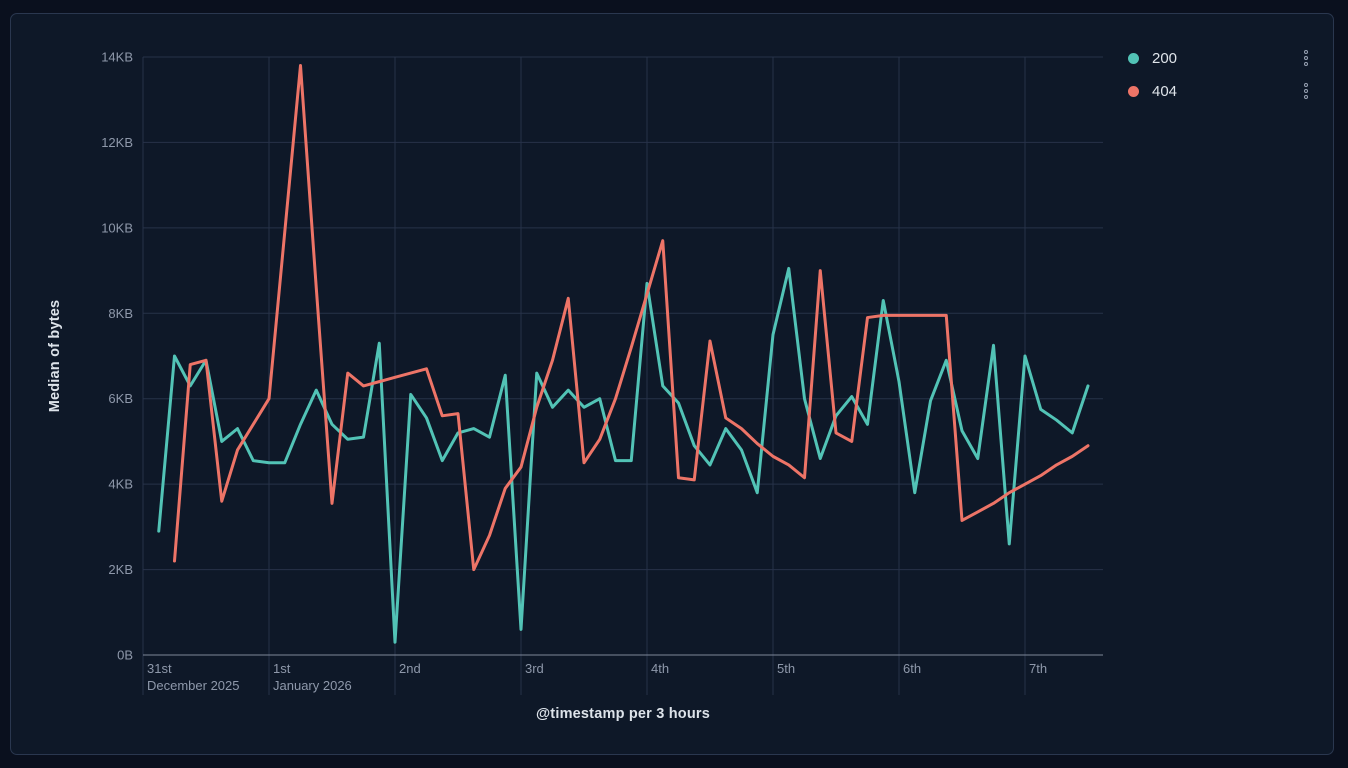  I want to click on legend-label-200: 200, so click(1165, 58).